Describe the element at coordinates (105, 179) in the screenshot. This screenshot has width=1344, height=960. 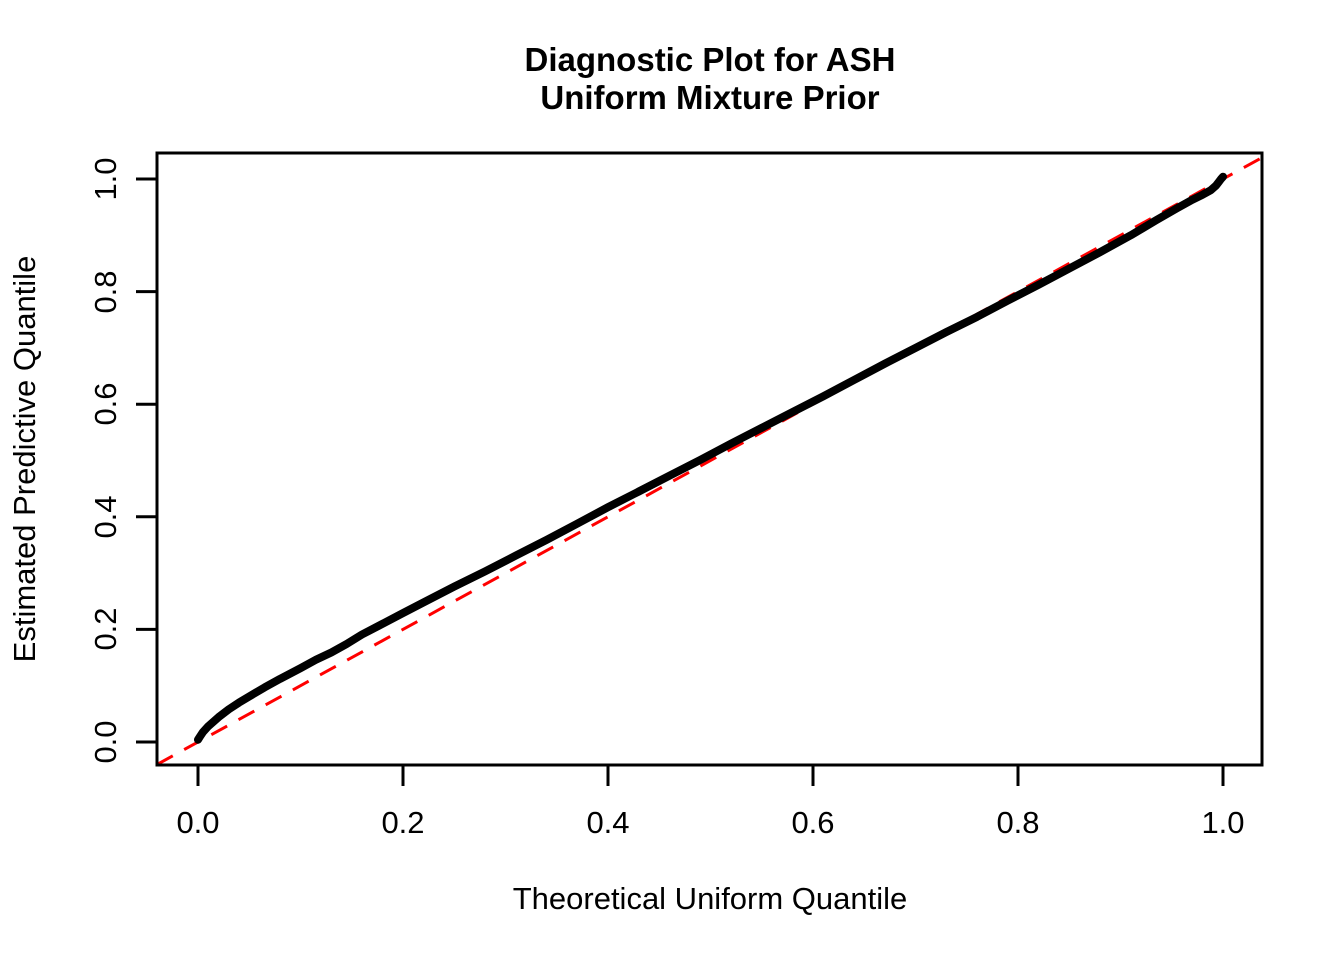
I see `y-tick-label: 1.0` at that location.